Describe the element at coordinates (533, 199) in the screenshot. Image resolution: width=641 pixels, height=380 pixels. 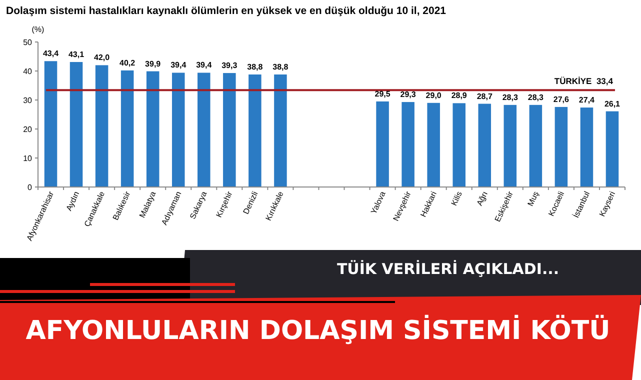
I see `x-tick-label: Muş` at that location.